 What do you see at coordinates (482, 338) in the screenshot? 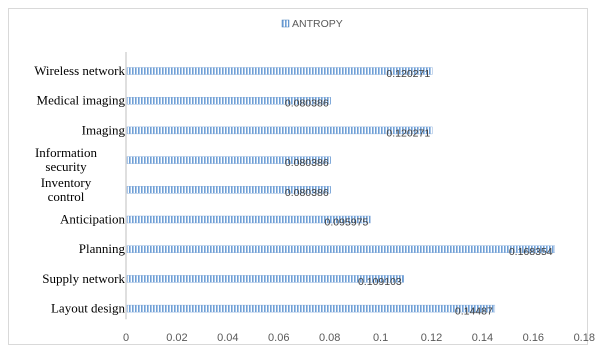
I see `x-tick-label: 0.14` at bounding box center [482, 338].